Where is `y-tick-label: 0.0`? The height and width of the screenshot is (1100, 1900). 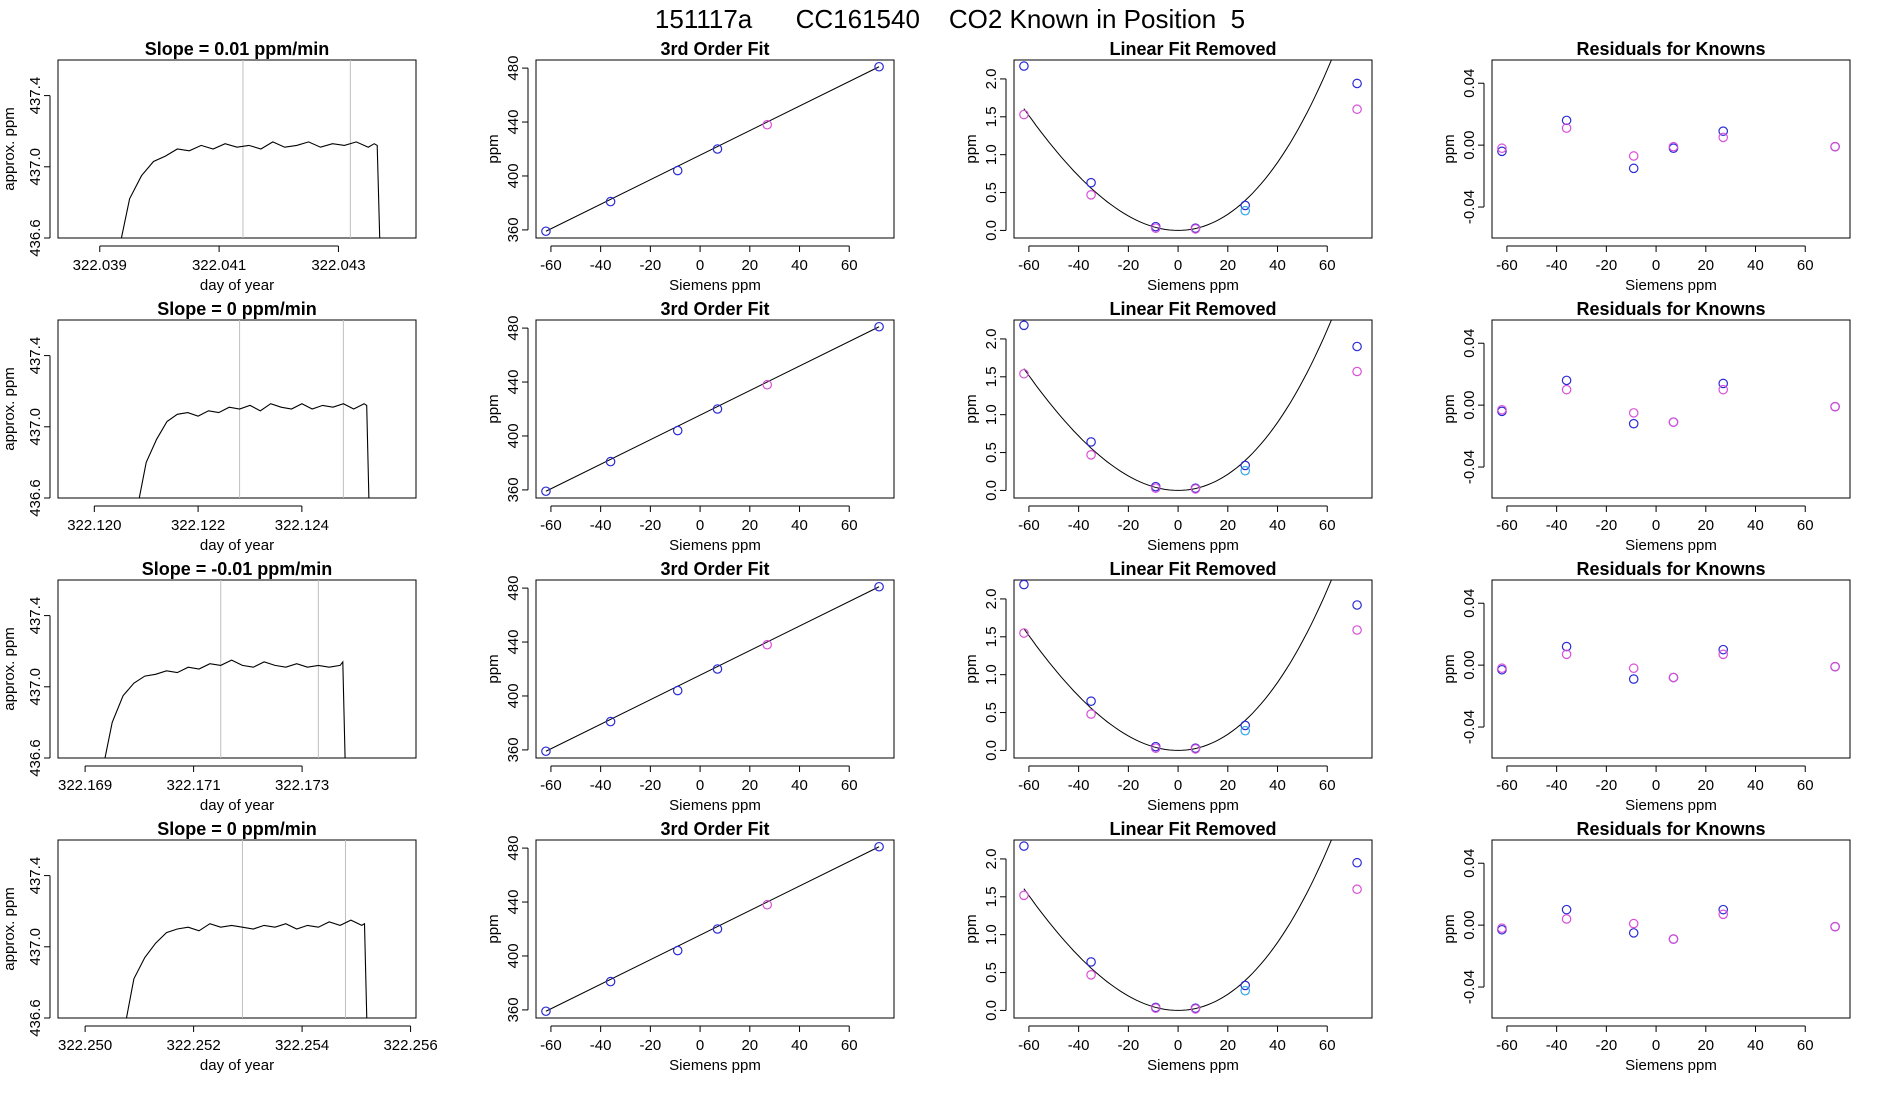
y-tick-label: 0.0 is located at coordinates (991, 490).